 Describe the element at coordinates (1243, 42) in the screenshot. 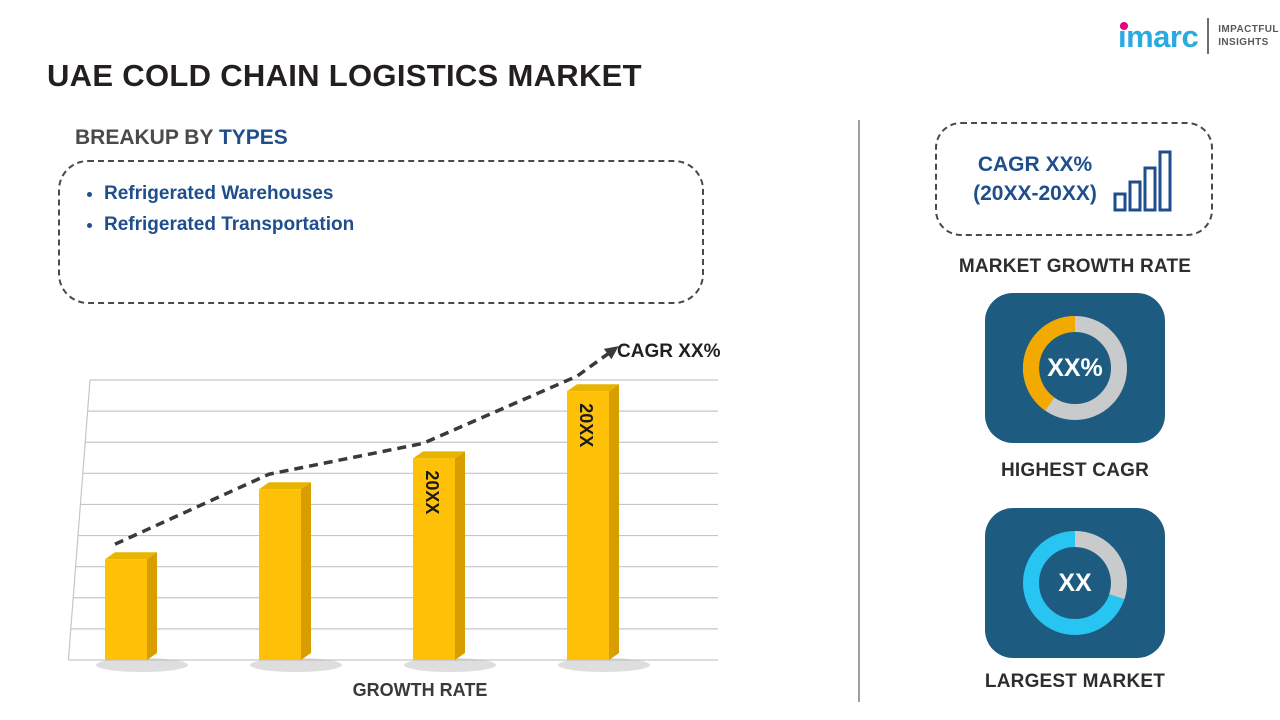

I see `tagline-line2: INSIGHTS` at that location.